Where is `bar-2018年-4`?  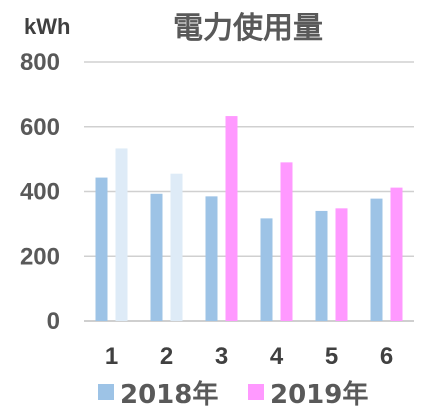
bar-2018年-4 is located at coordinates (266, 269).